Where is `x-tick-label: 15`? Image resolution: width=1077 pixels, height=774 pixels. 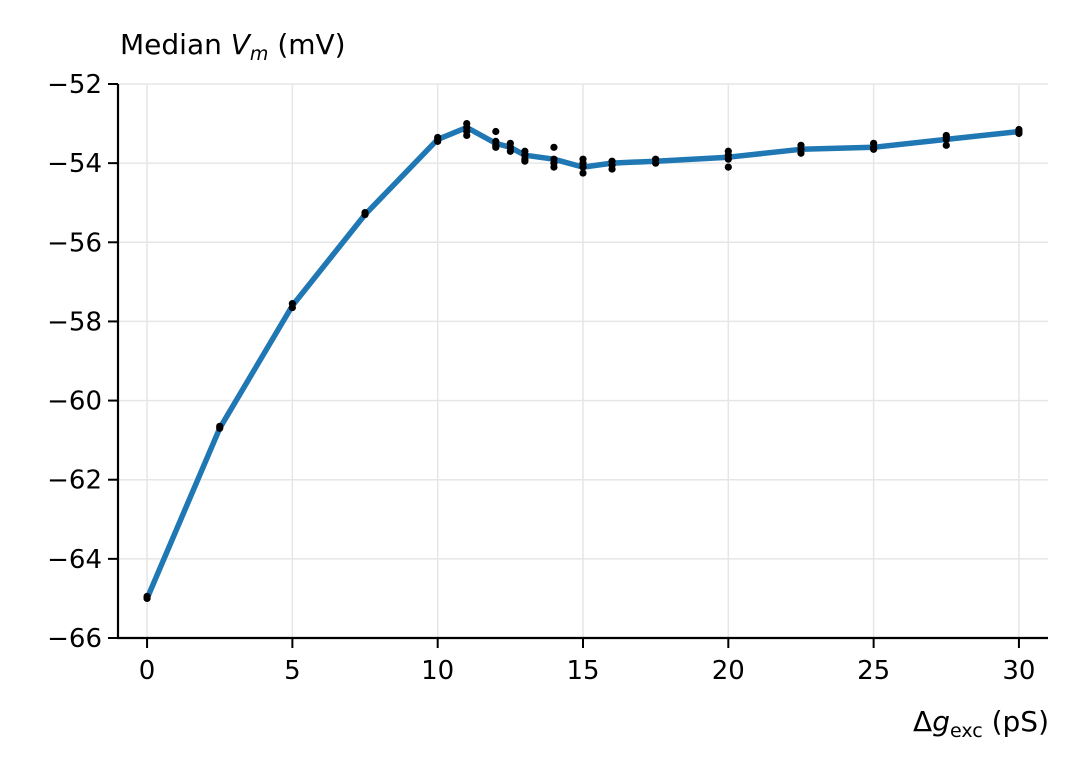 x-tick-label: 15 is located at coordinates (582, 671).